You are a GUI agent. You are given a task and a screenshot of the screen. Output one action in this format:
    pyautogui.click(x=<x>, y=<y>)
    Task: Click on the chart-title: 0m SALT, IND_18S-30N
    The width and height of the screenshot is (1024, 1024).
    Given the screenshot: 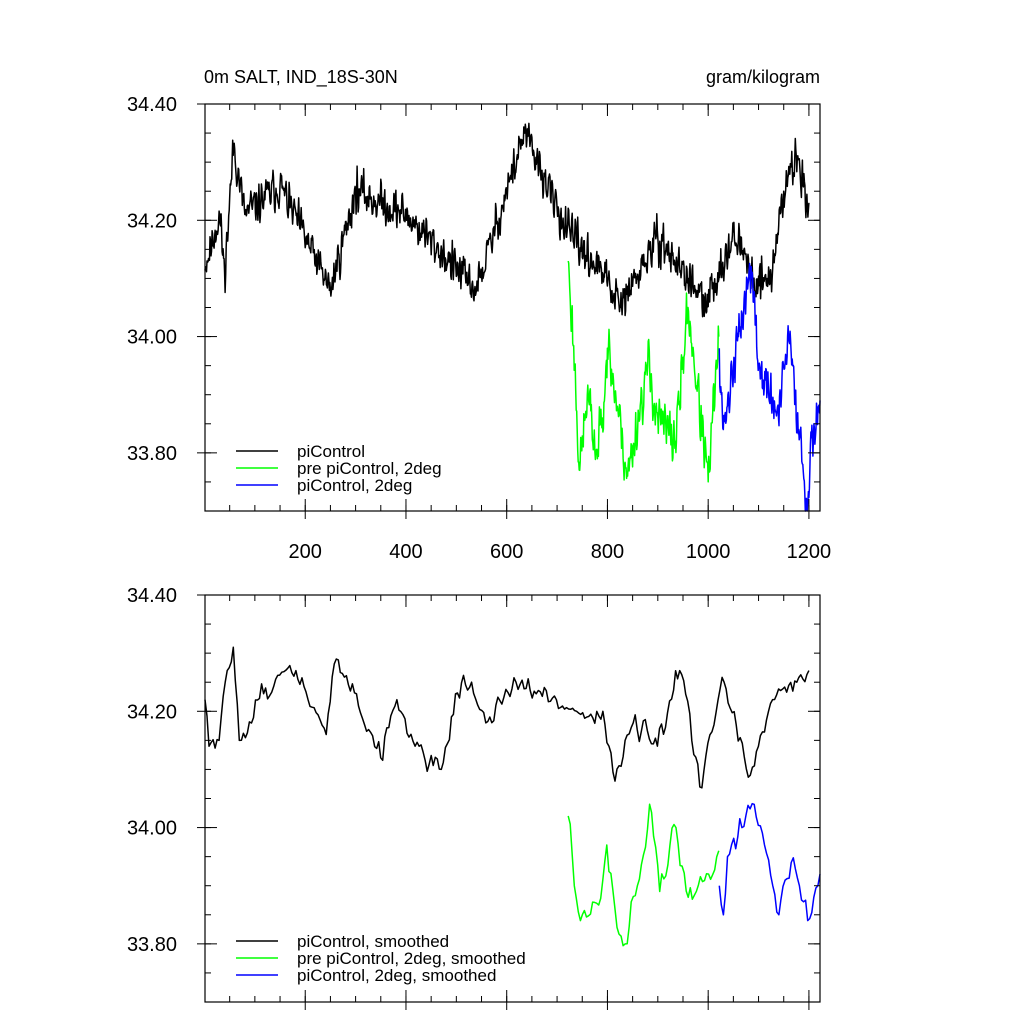 What is the action you would take?
    pyautogui.click(x=301, y=77)
    